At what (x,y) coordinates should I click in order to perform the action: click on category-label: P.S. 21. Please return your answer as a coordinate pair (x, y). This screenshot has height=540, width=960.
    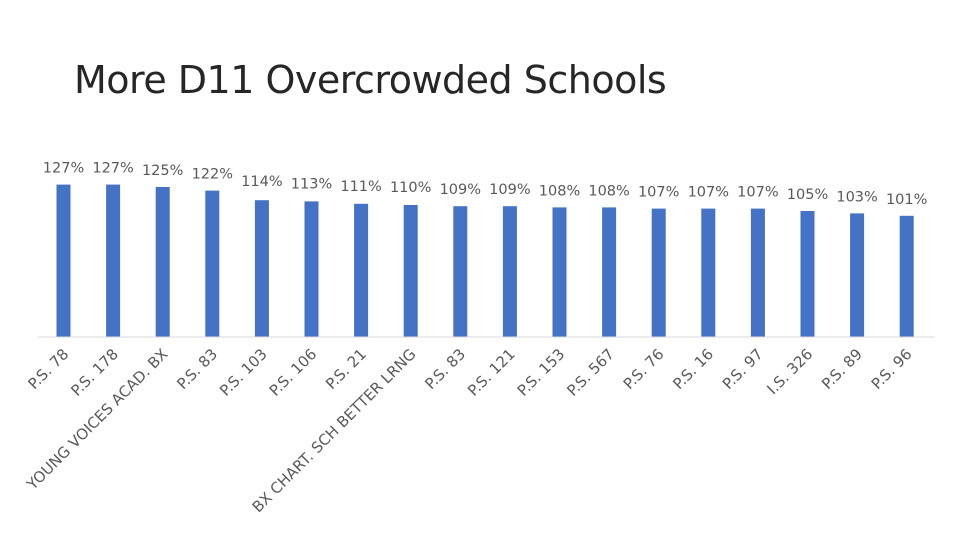
    Looking at the image, I should click on (346, 369).